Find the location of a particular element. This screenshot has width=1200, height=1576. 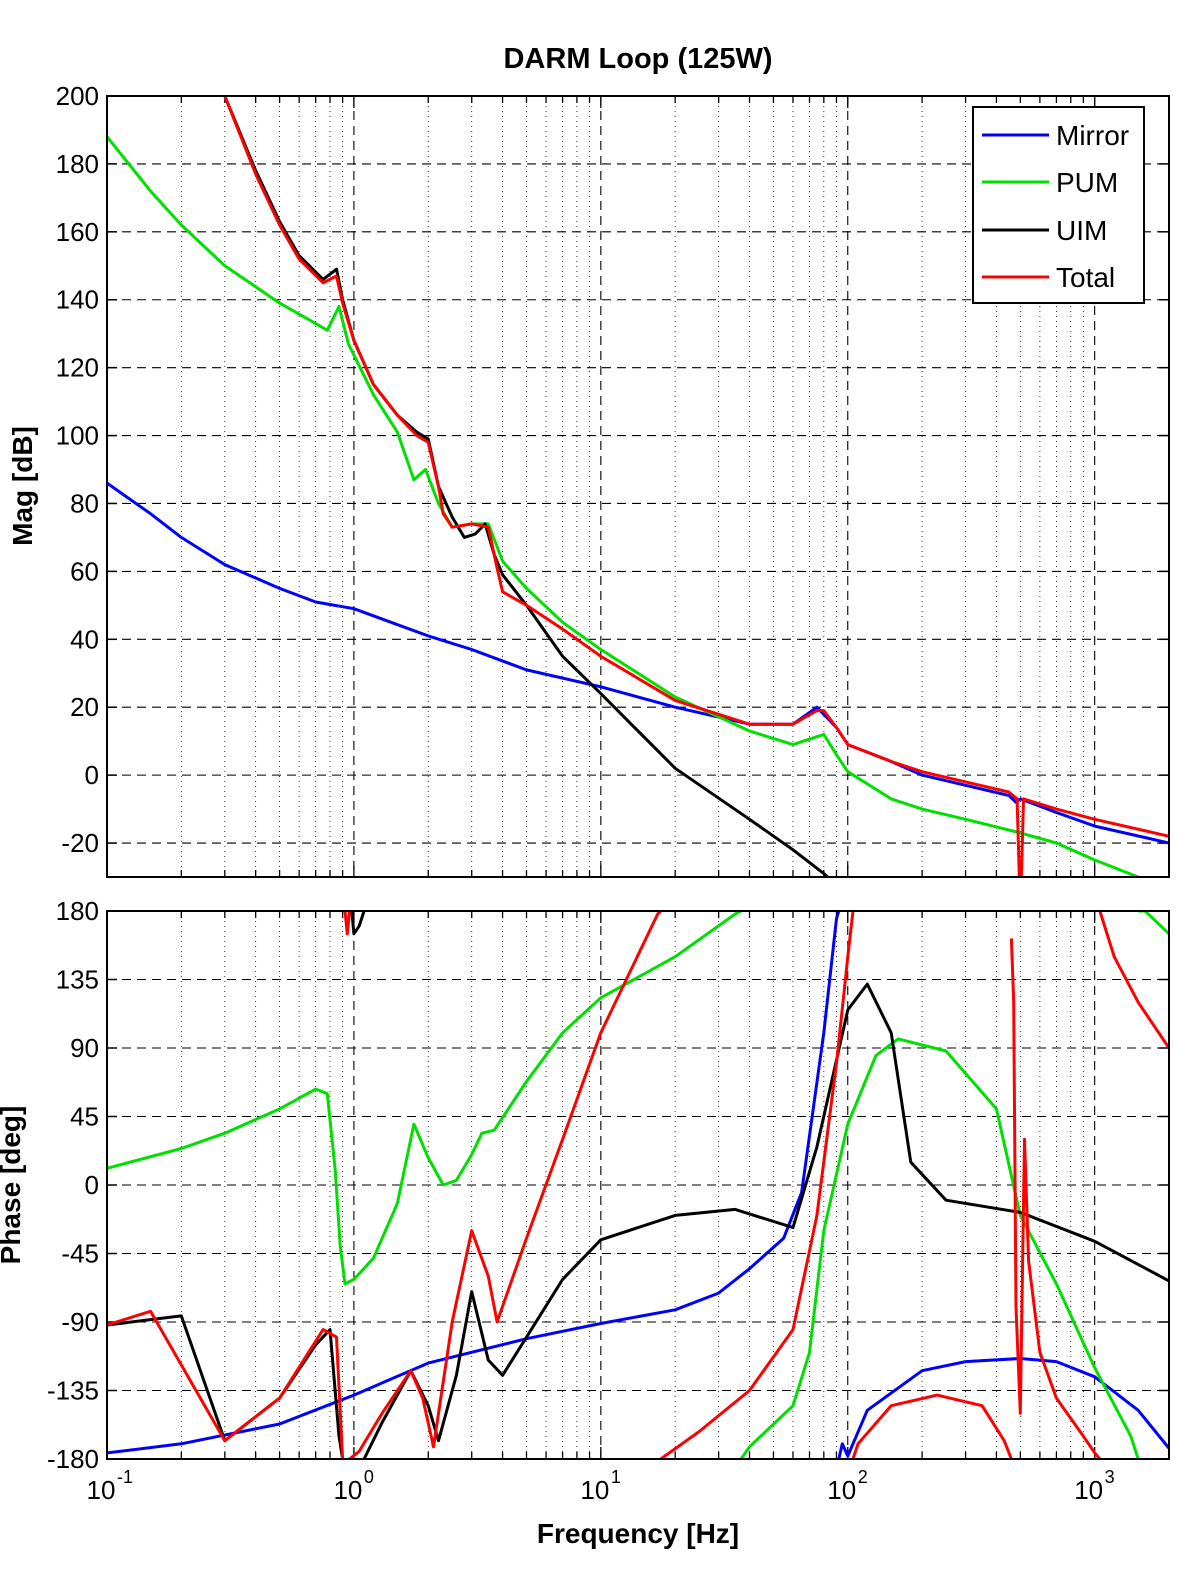

legend-item-total: Total is located at coordinates (1048, 277).